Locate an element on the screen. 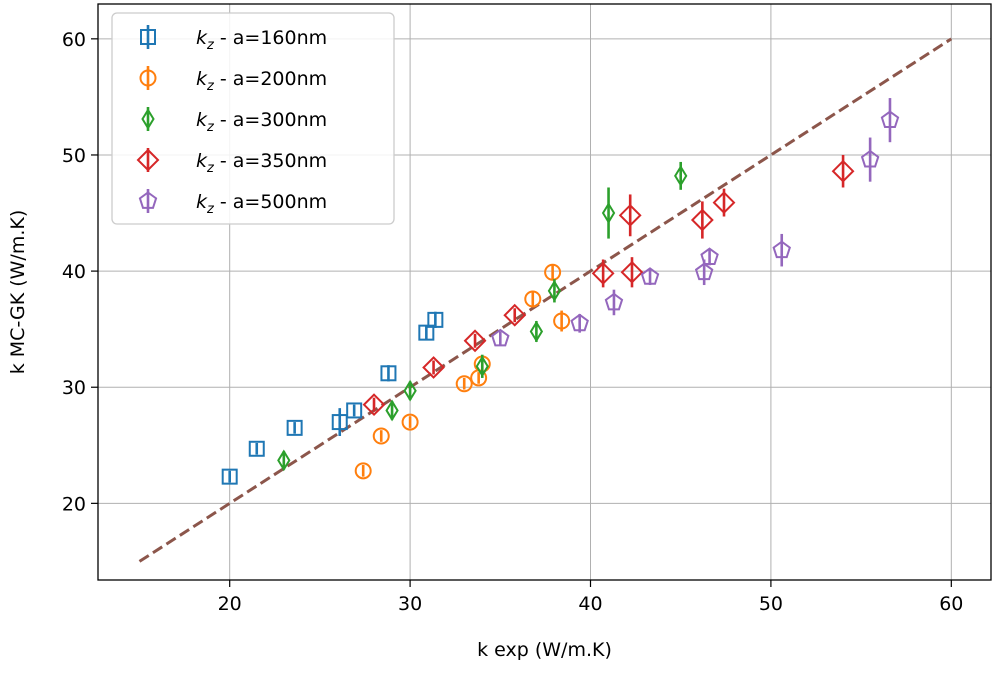 The height and width of the screenshot is (674, 996). legend-label: kz - a=350nm is located at coordinates (261, 163).